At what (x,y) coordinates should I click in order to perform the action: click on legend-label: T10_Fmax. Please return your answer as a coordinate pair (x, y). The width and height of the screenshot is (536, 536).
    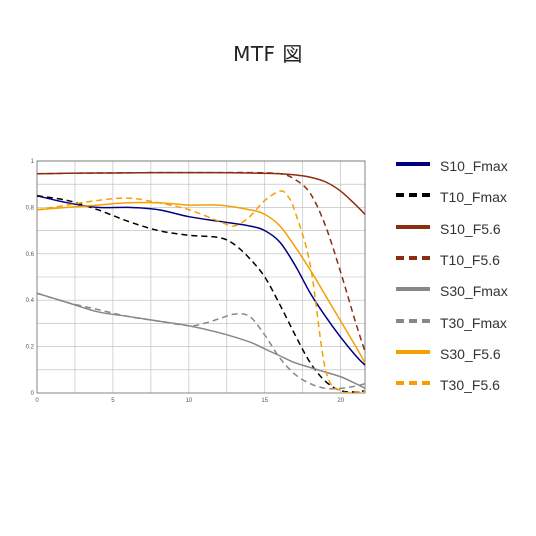
    Looking at the image, I should click on (473, 197).